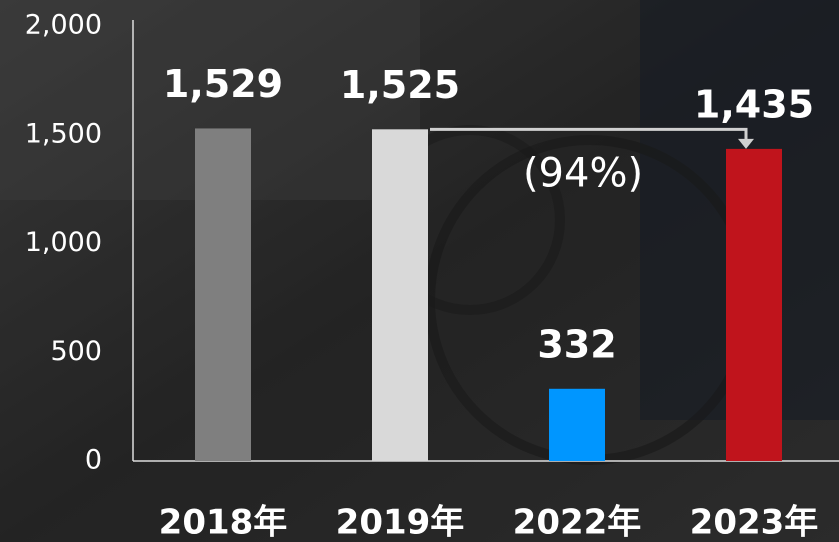  What do you see at coordinates (577, 522) in the screenshot?
I see `x-tick-label: 2022年` at bounding box center [577, 522].